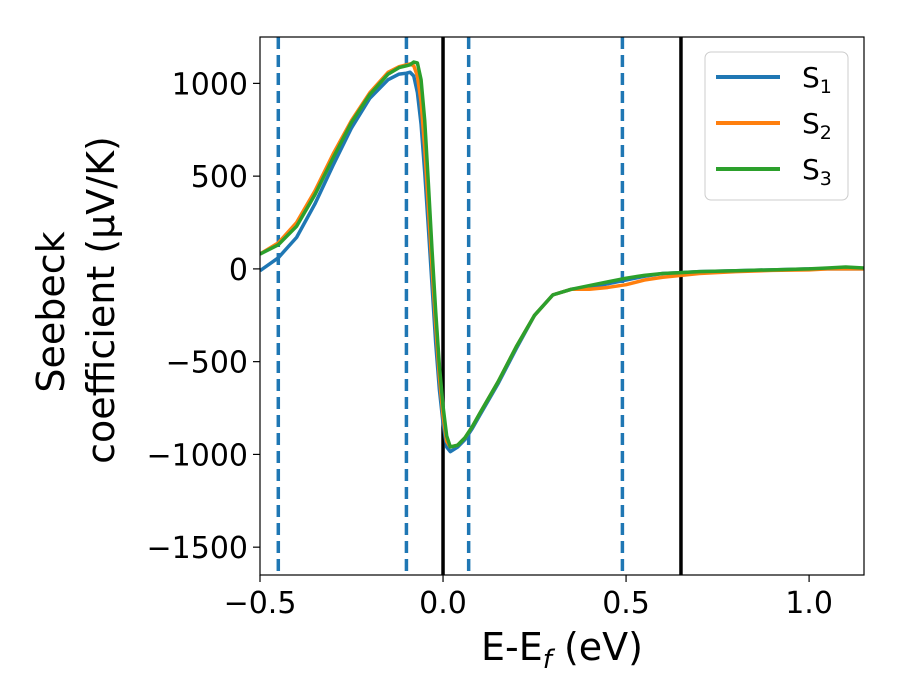 The height and width of the screenshot is (700, 900). Describe the element at coordinates (817, 79) in the screenshot. I see `legend-label-s1: S1` at that location.